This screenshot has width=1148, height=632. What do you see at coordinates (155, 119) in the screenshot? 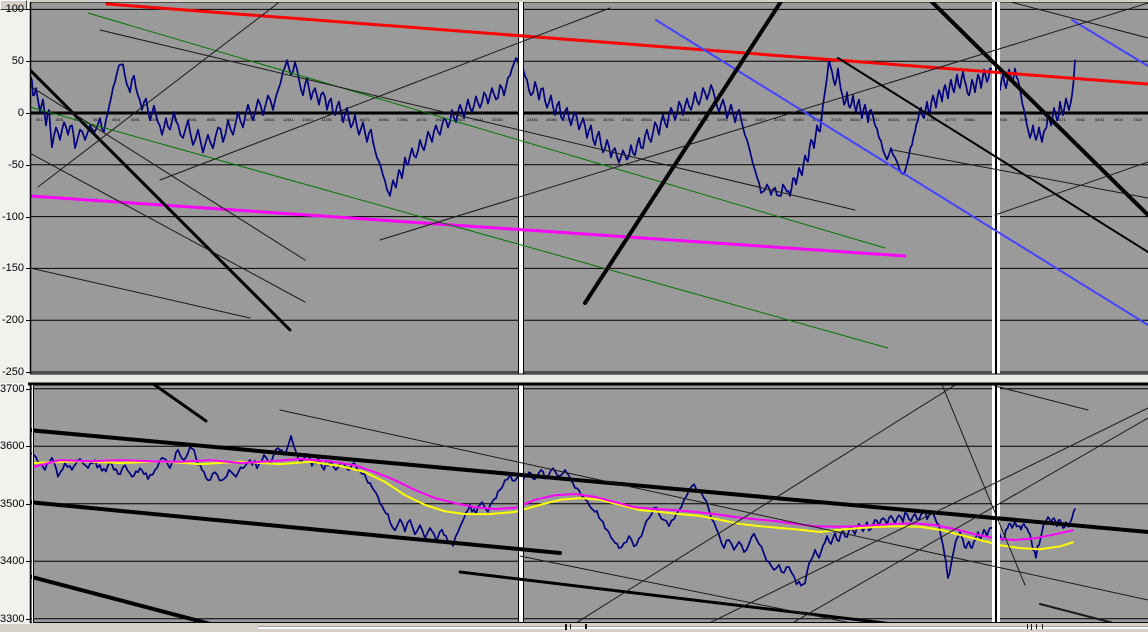
I see `x-tick-label: 6281` at bounding box center [155, 119].